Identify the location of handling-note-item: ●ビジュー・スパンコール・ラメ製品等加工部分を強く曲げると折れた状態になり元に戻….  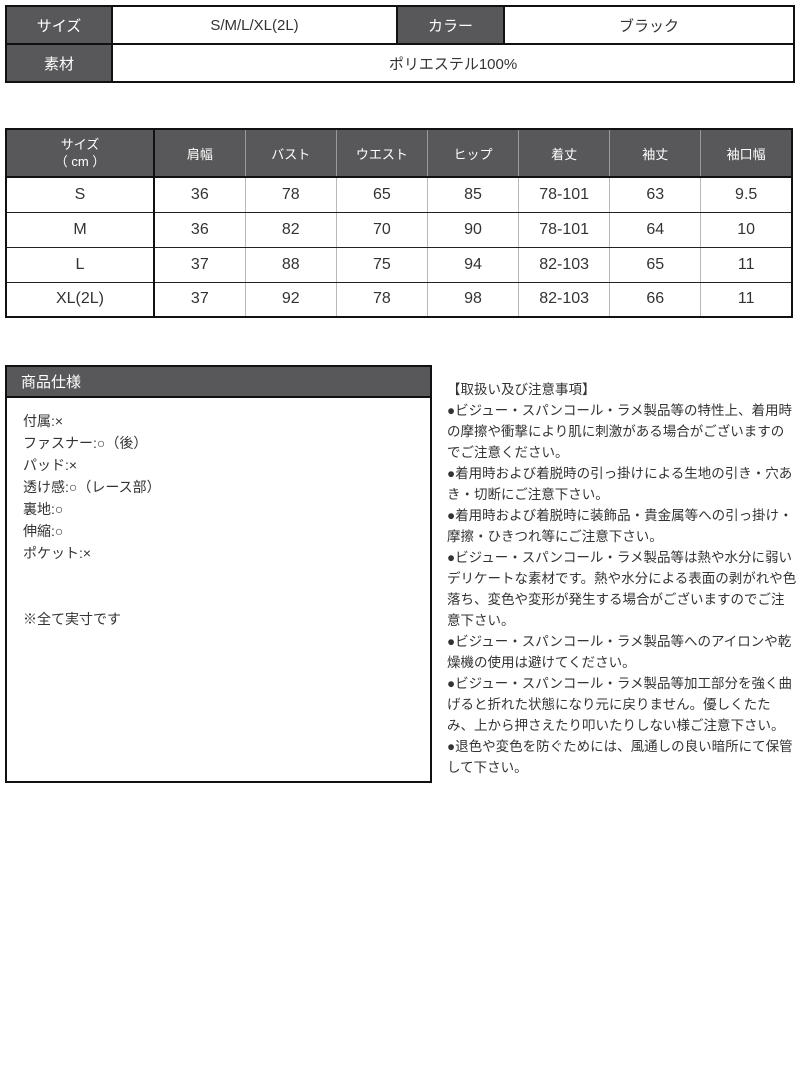
(619, 704).